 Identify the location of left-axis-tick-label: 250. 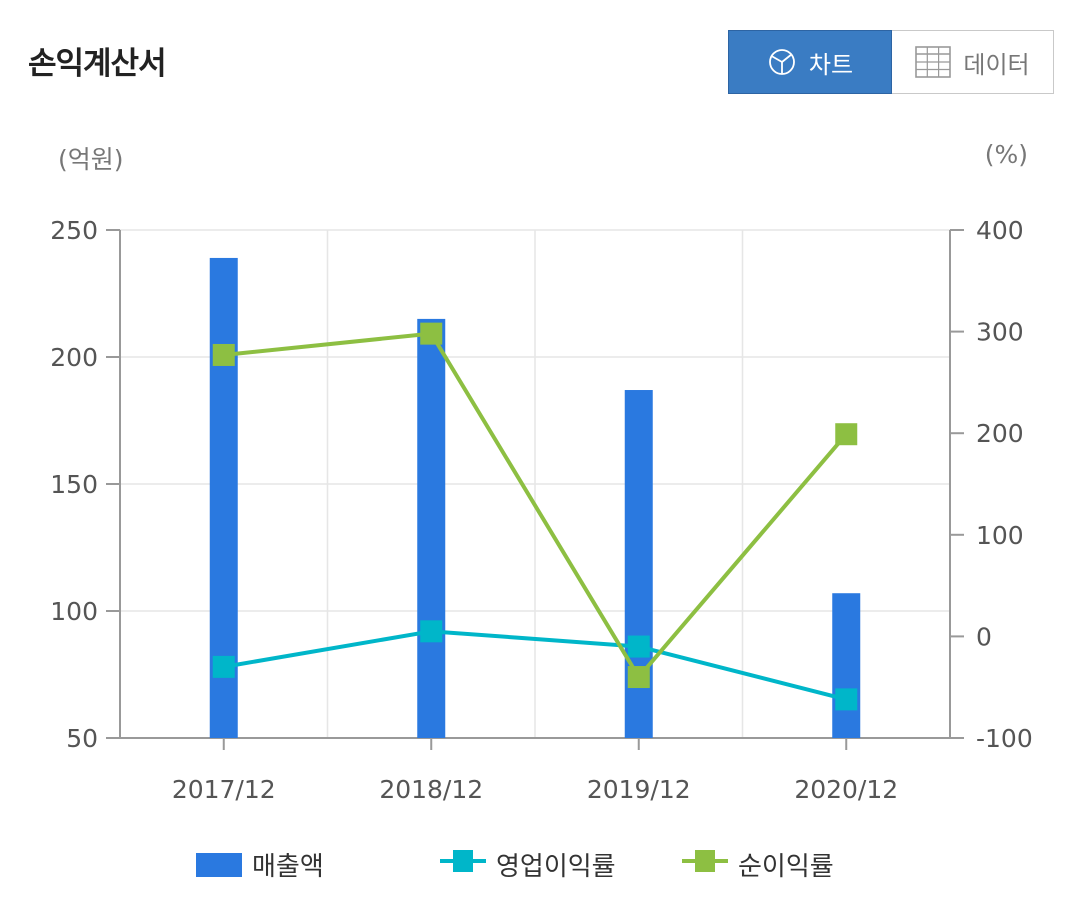
(74, 230).